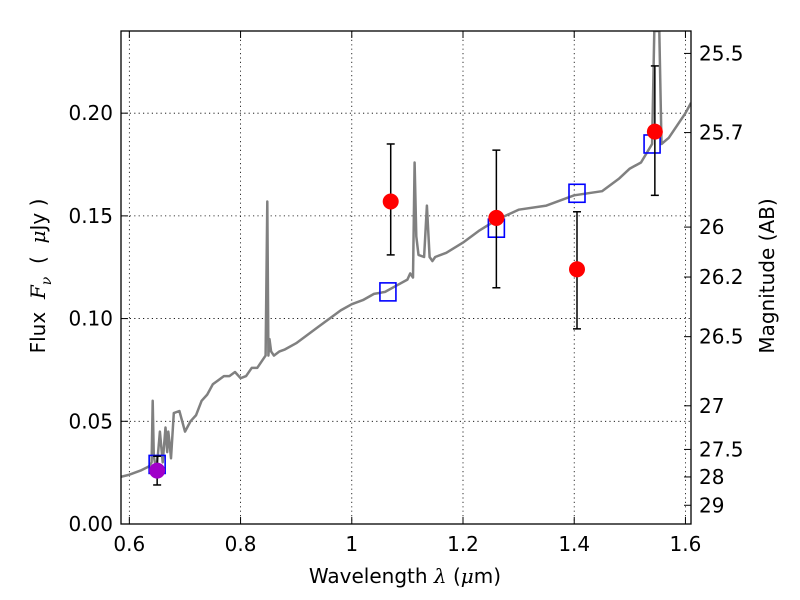 The width and height of the screenshot is (800, 600). What do you see at coordinates (405, 576) in the screenshot?
I see `x-axis-label: Wavelength λ (μm)` at bounding box center [405, 576].